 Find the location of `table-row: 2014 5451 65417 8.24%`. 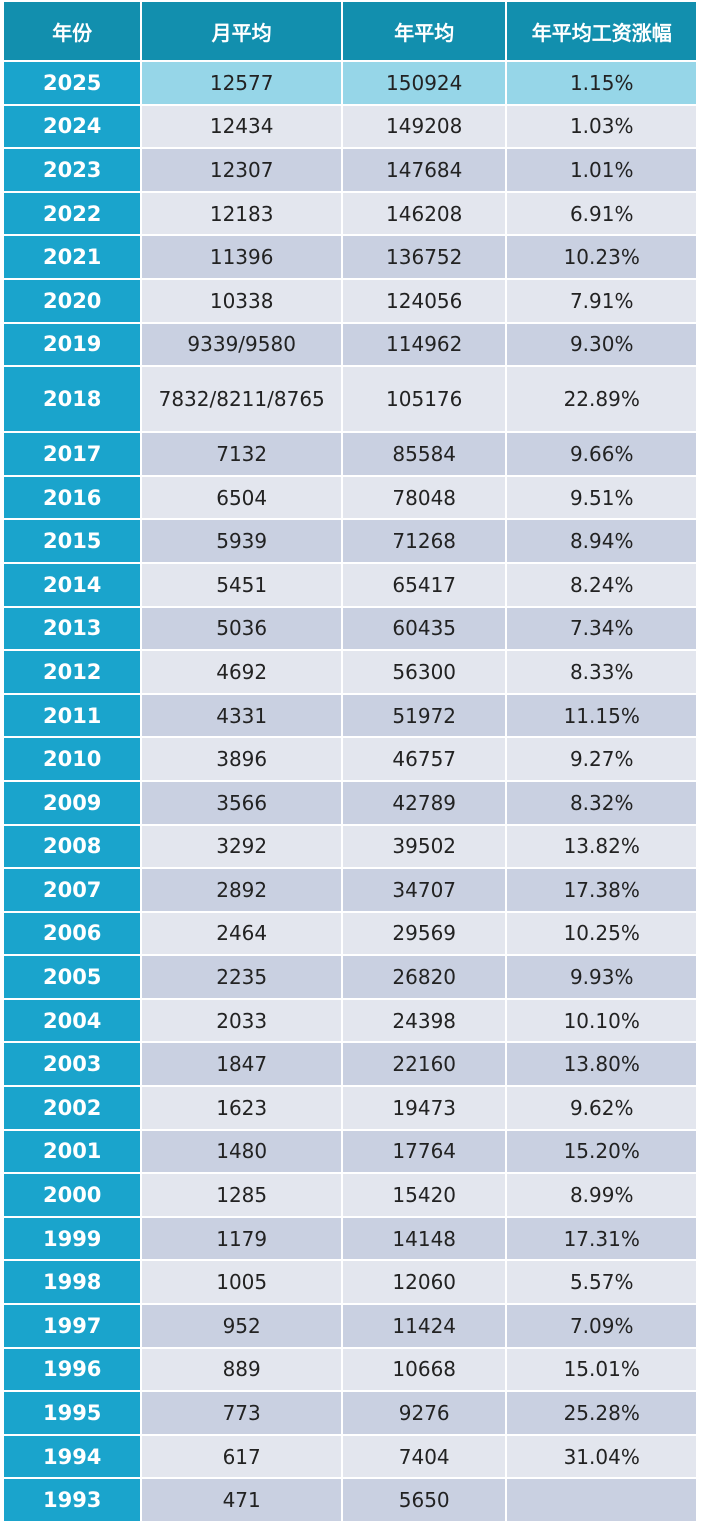

table-row: 2014 5451 65417 8.24% is located at coordinates (350, 584).